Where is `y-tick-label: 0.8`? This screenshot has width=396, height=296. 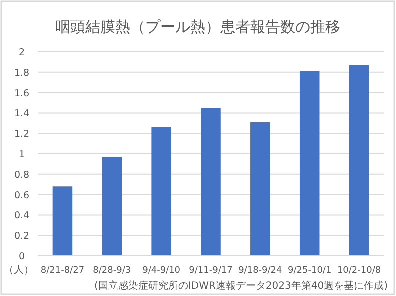 y-tick-label: 0.8 is located at coordinates (22, 175).